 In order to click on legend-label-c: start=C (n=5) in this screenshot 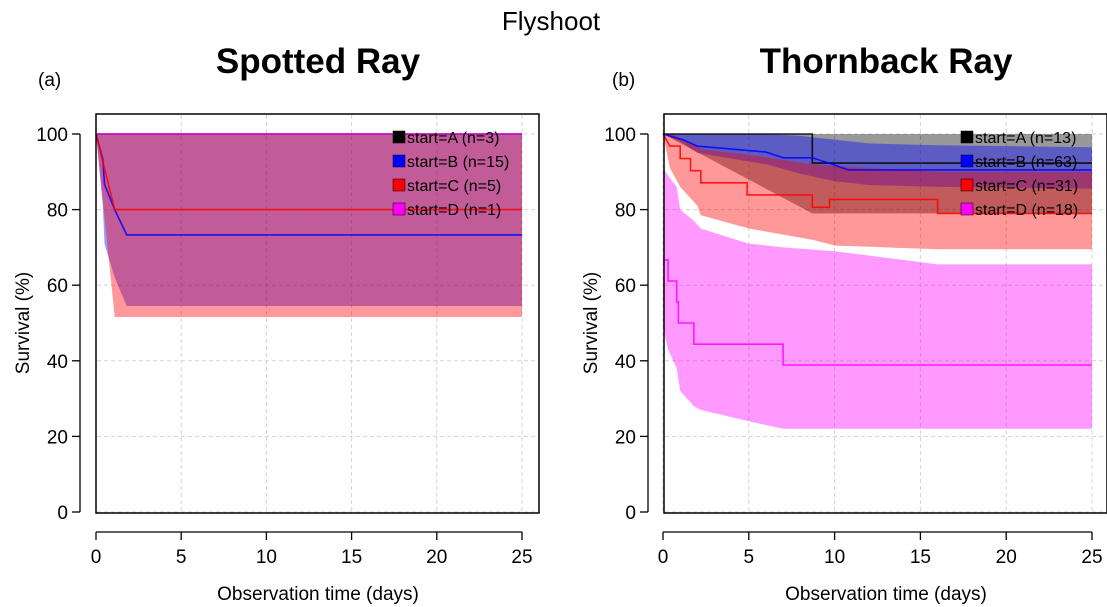, I will do `click(454, 186)`.